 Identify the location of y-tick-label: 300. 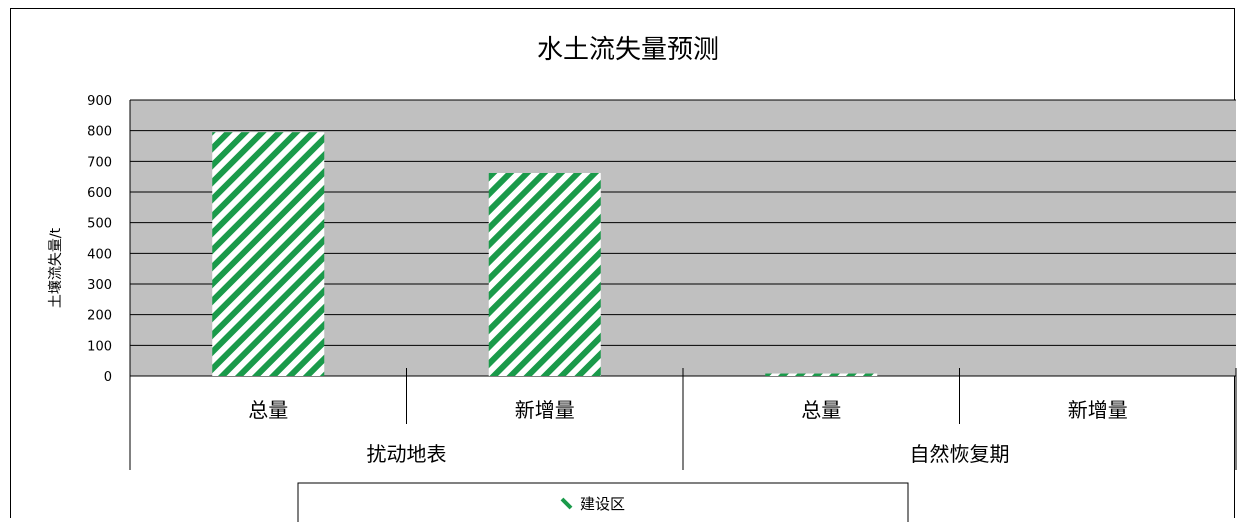
(99, 285).